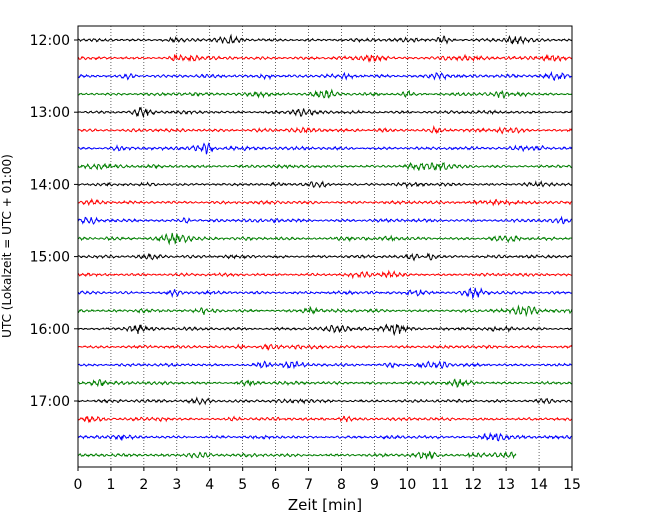 This screenshot has height=520, width=650. Describe the element at coordinates (50, 330) in the screenshot. I see `y-tick-label-16:00: 16:00` at that location.